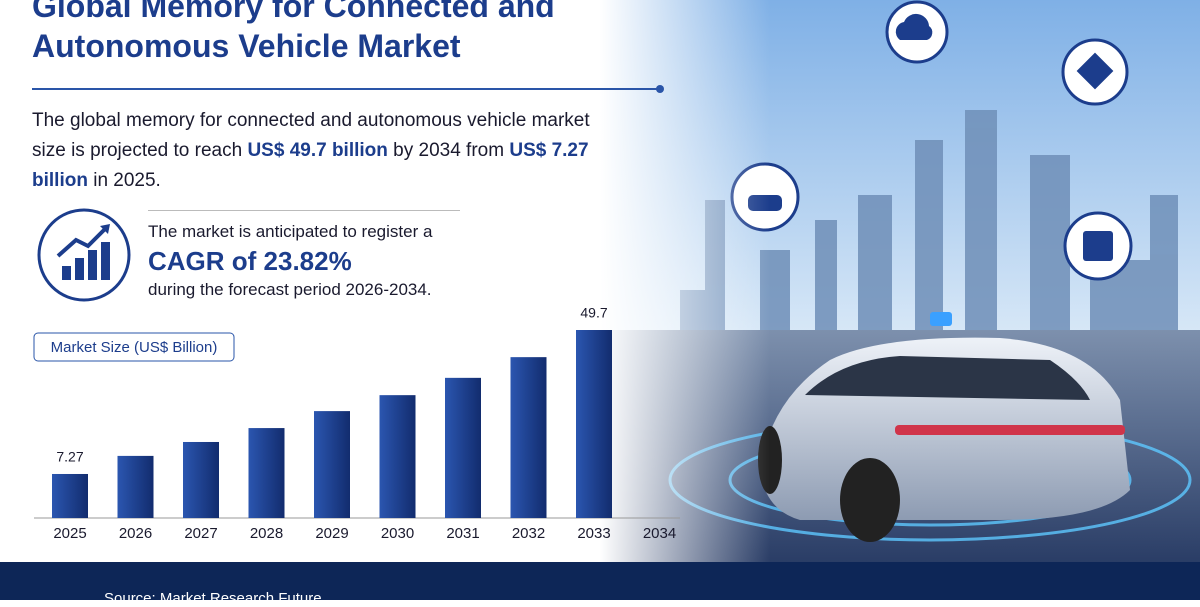 This screenshot has width=1200, height=607. Describe the element at coordinates (290, 231) in the screenshot. I see `cagr-intro: The market is anticipated to register a` at that location.